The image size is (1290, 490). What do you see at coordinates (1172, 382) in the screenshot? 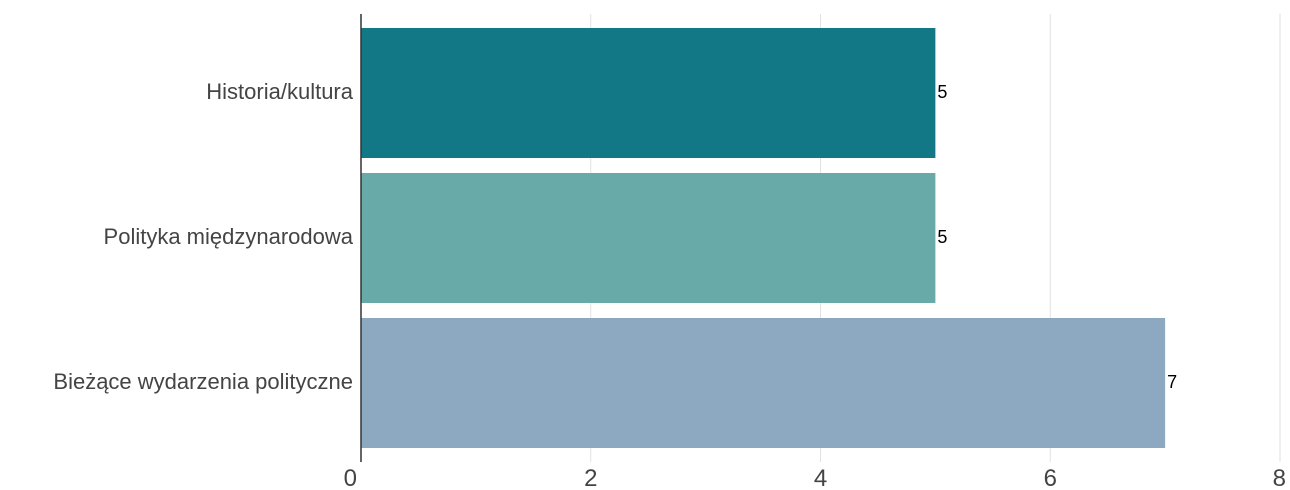
I see `data-label-2: 7` at bounding box center [1172, 382].